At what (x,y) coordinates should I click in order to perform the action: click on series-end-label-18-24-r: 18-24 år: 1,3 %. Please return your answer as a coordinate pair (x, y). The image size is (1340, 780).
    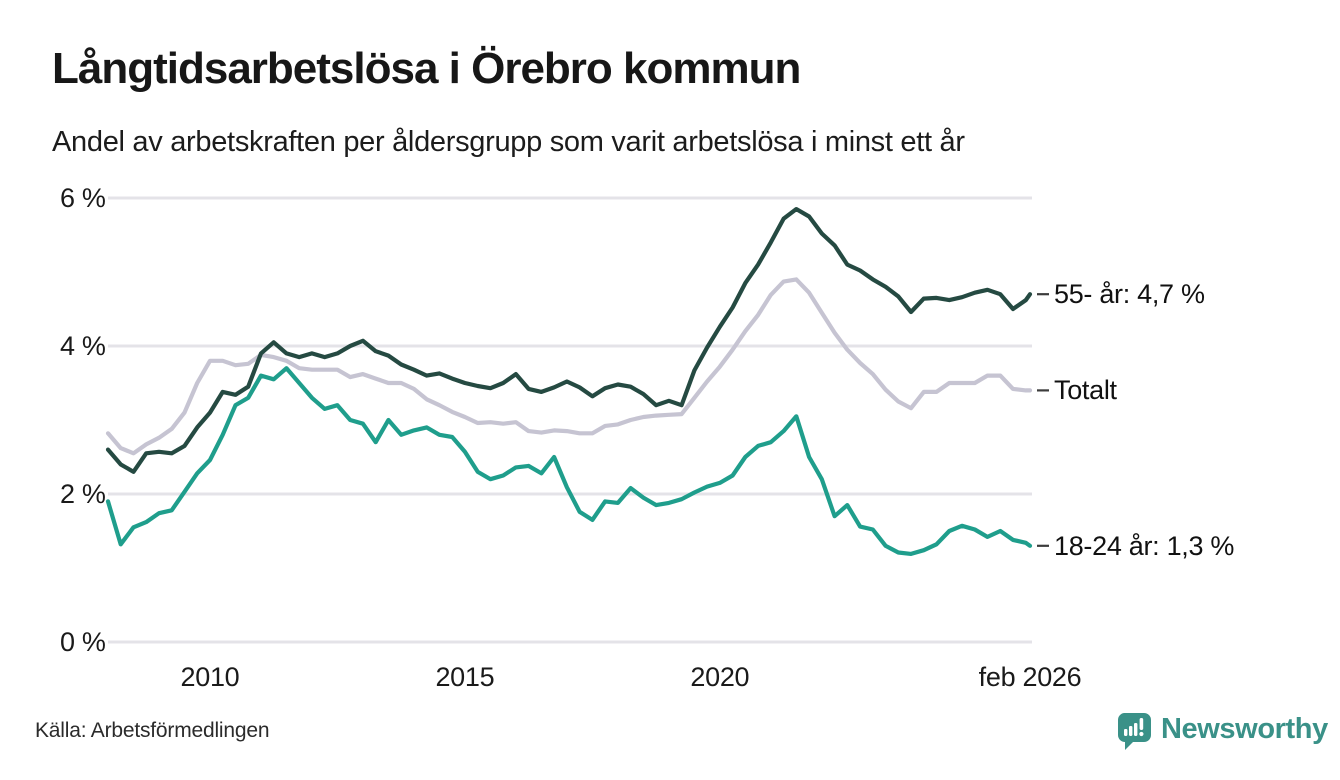
    Looking at the image, I should click on (1144, 545).